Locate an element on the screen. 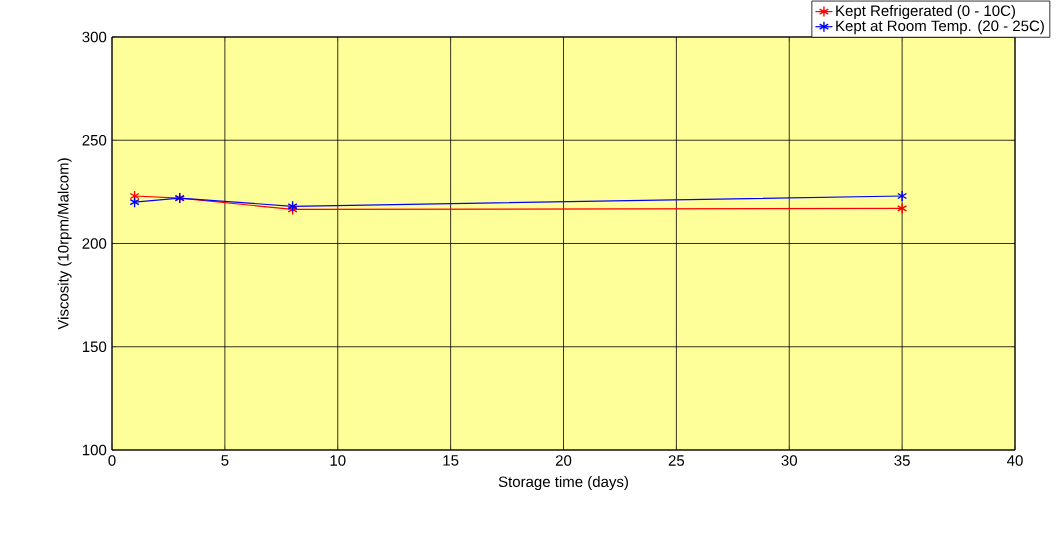 This screenshot has width=1057, height=546. x-tick-label: 25 is located at coordinates (676, 460).